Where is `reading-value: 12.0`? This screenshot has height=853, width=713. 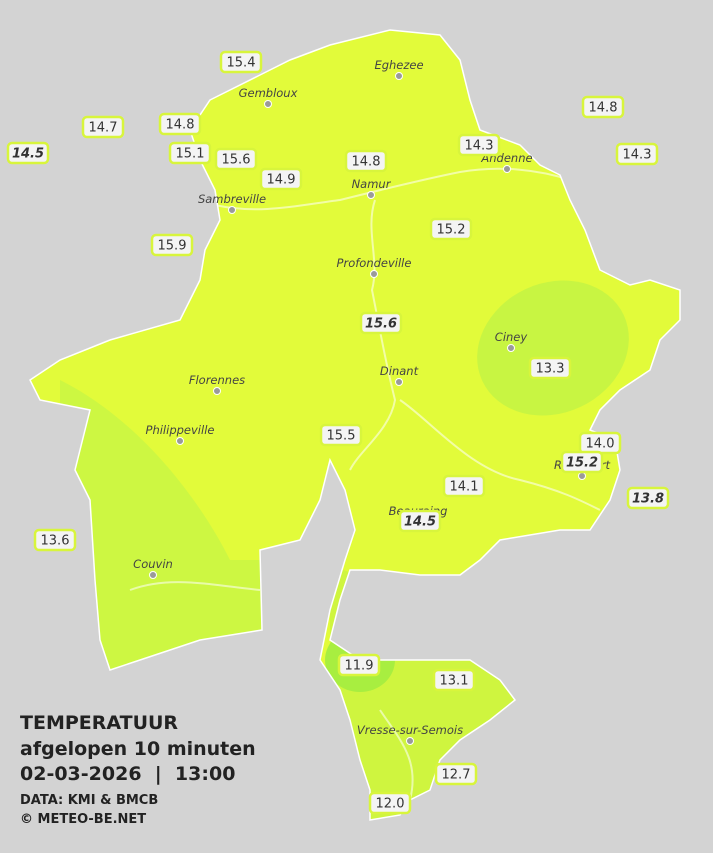 reading-value: 12.0 is located at coordinates (390, 804).